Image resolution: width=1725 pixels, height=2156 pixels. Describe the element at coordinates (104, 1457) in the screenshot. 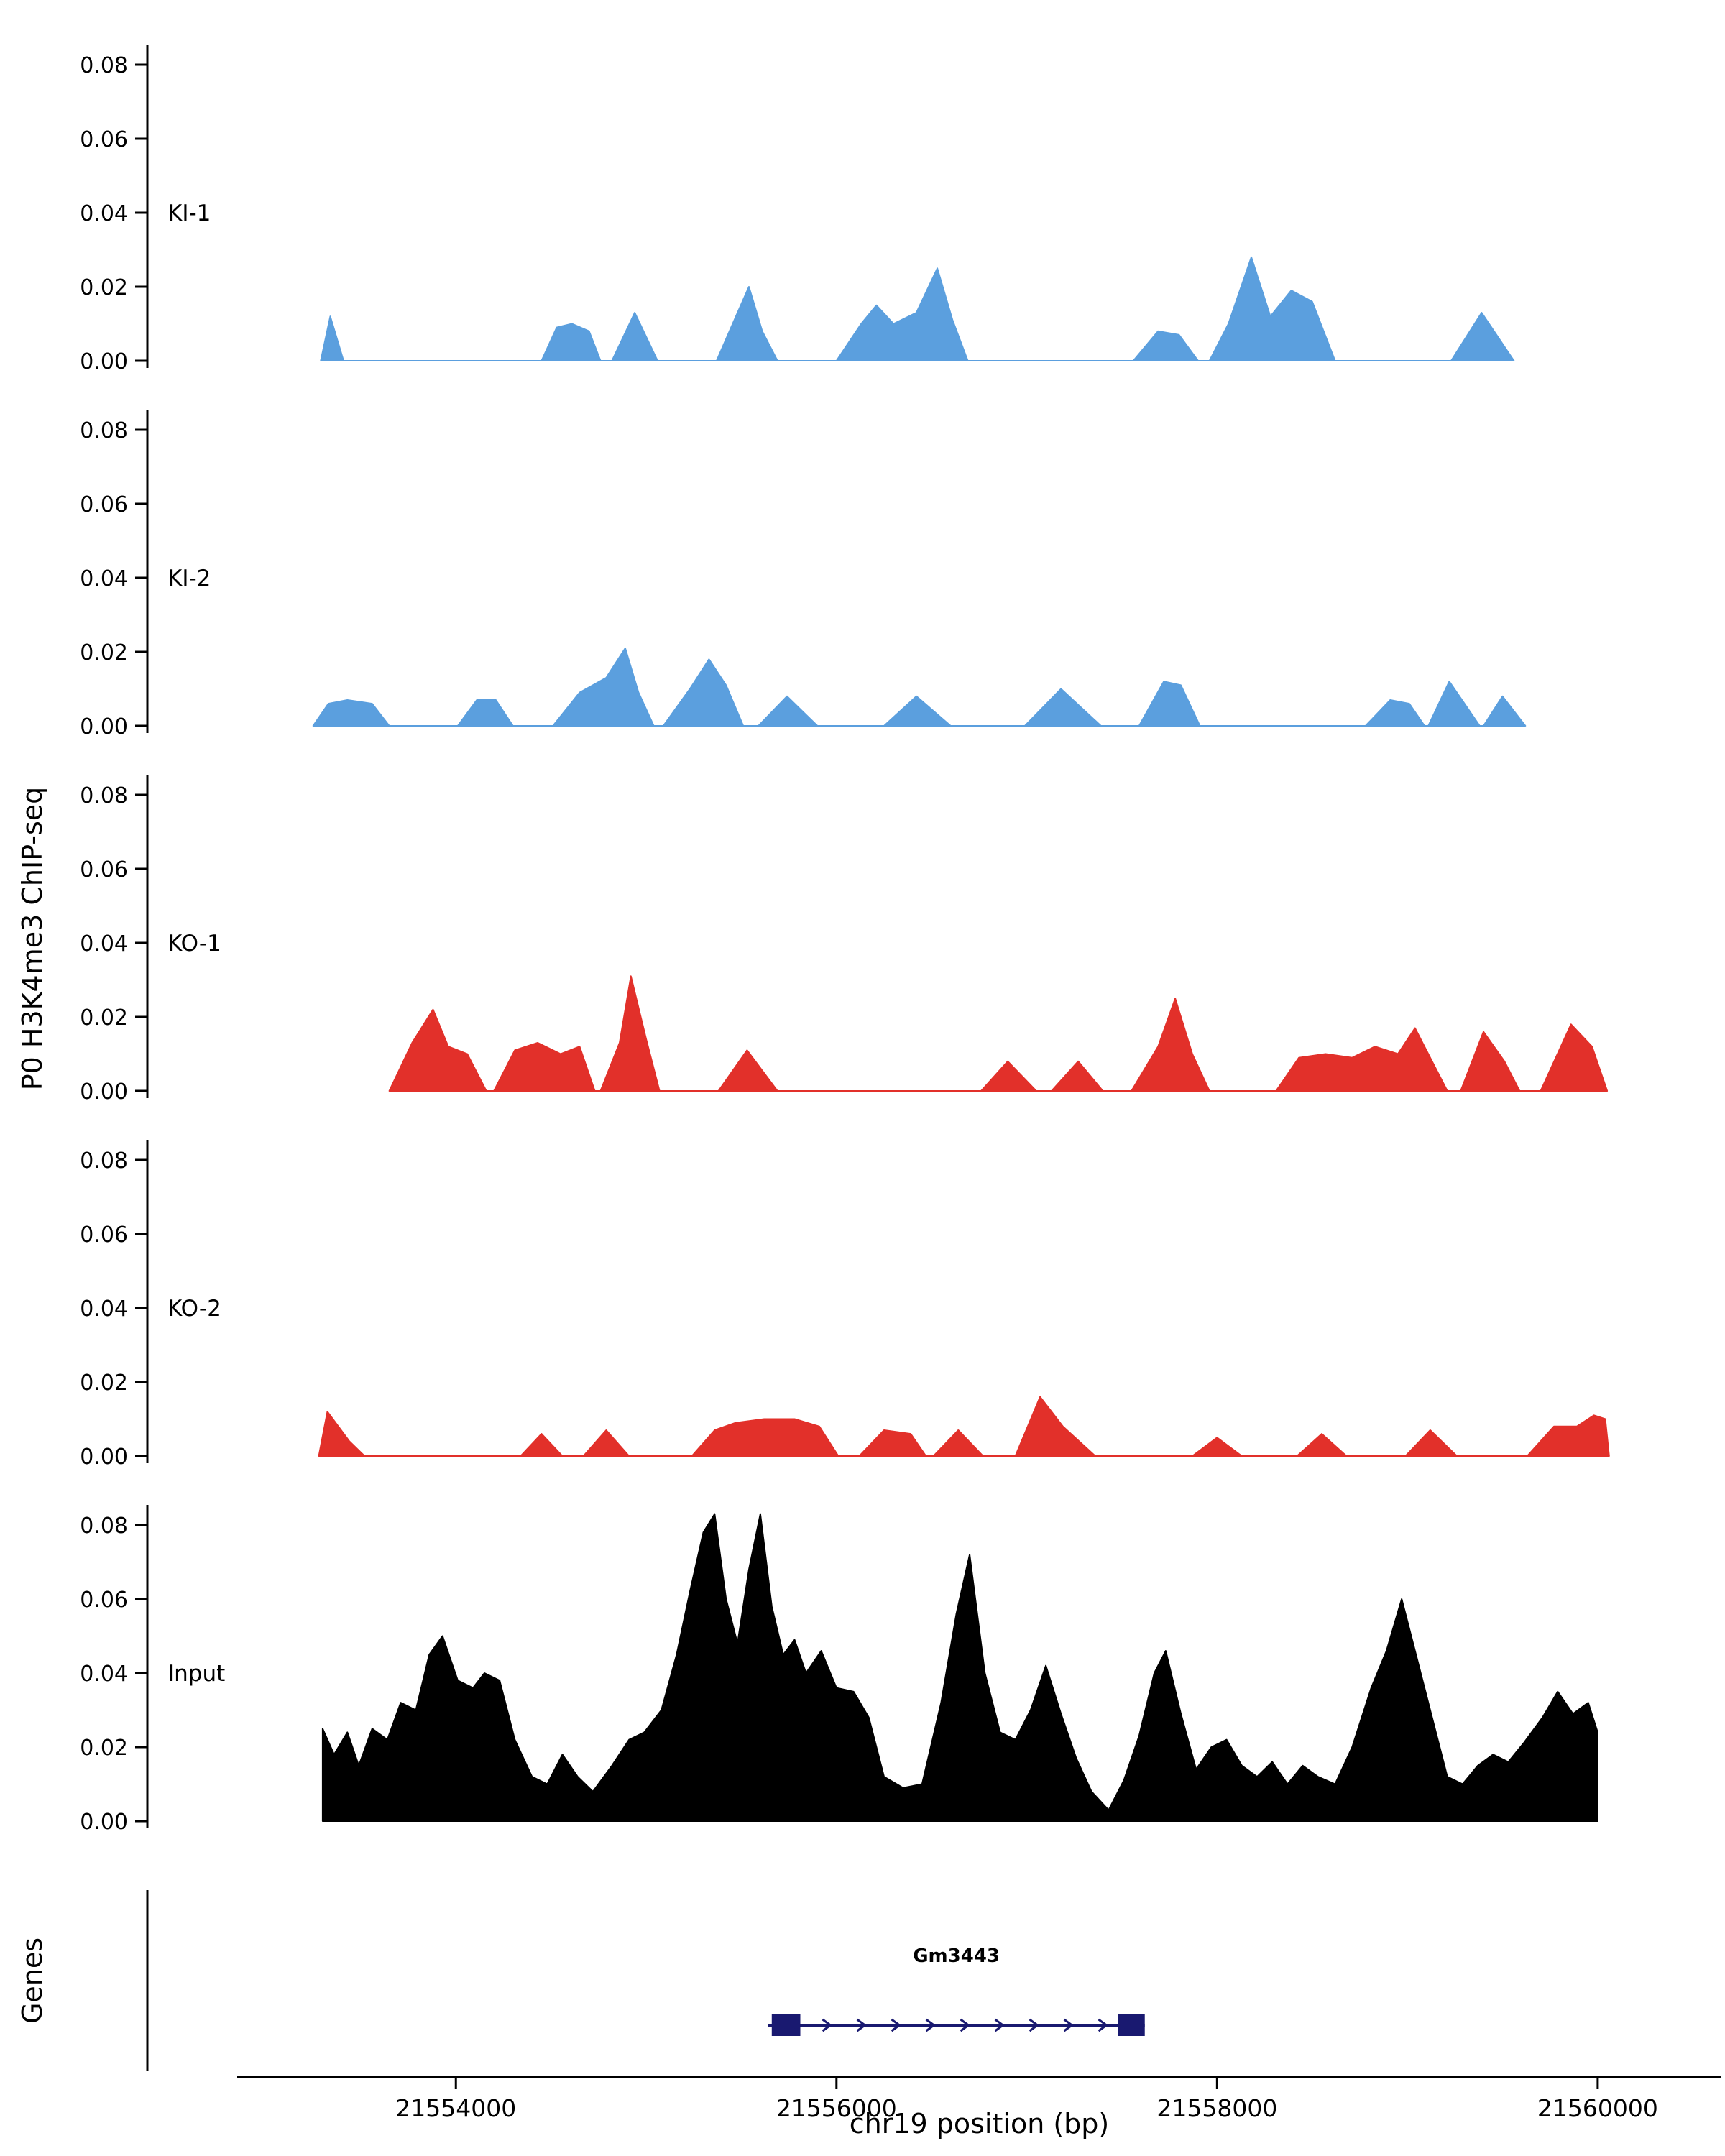

I see `y-tick-label-KO-2: 0.00` at that location.